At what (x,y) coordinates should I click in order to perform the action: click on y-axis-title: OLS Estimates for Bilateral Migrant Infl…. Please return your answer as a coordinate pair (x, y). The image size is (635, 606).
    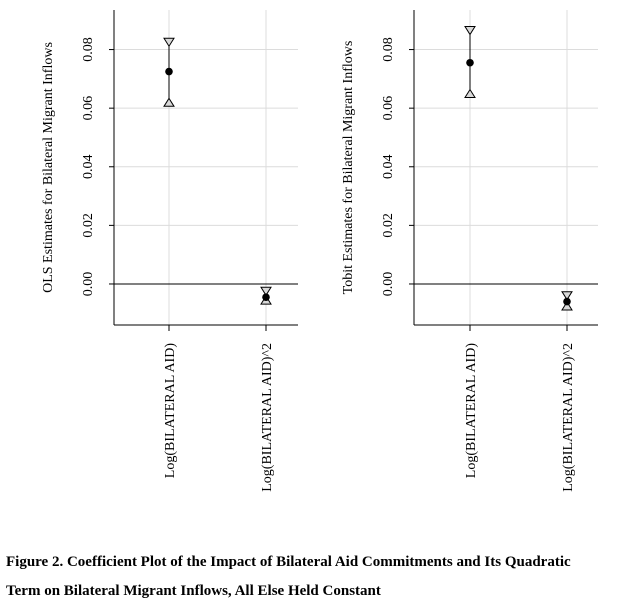
    Looking at the image, I should click on (48, 167).